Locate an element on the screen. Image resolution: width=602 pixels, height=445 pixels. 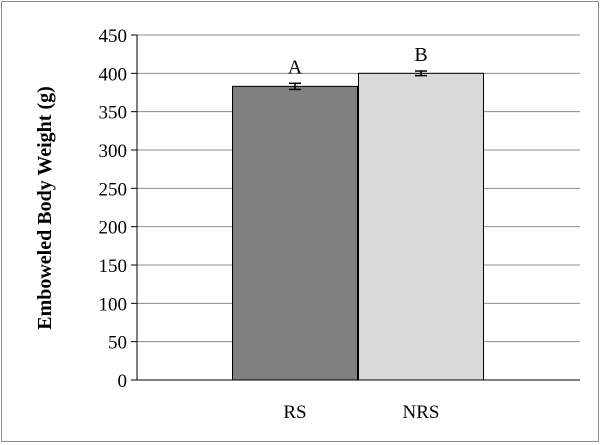
y-tick-label: 250 is located at coordinates (113, 189).